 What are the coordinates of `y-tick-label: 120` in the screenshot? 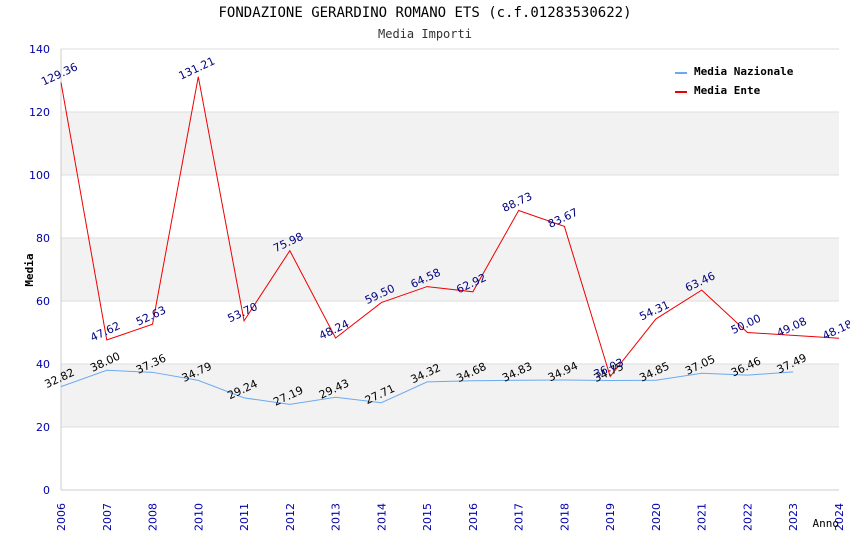 It's located at (39, 112).